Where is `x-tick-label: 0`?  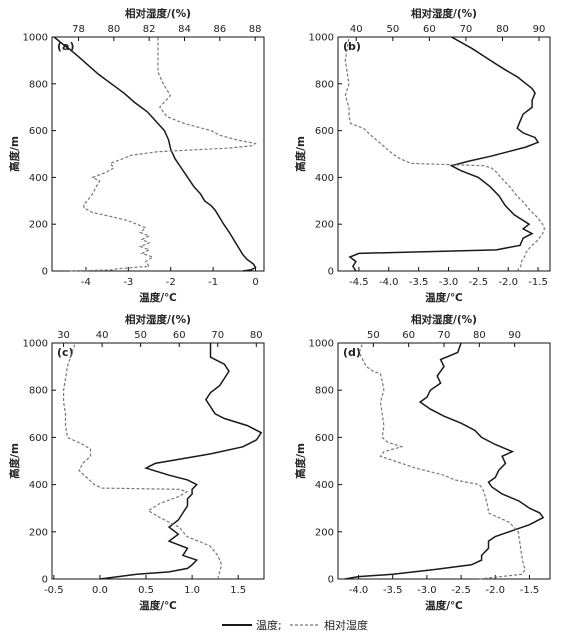 x-tick-label: 0 is located at coordinates (255, 282).